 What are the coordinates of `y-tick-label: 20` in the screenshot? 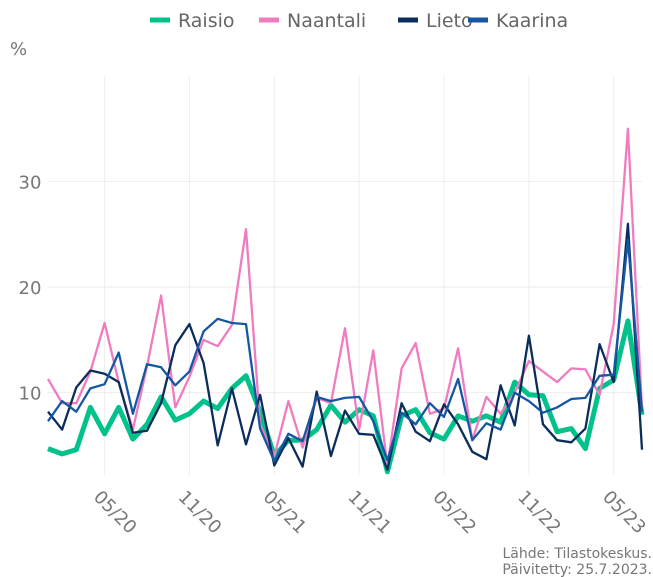 It's located at (30, 288).